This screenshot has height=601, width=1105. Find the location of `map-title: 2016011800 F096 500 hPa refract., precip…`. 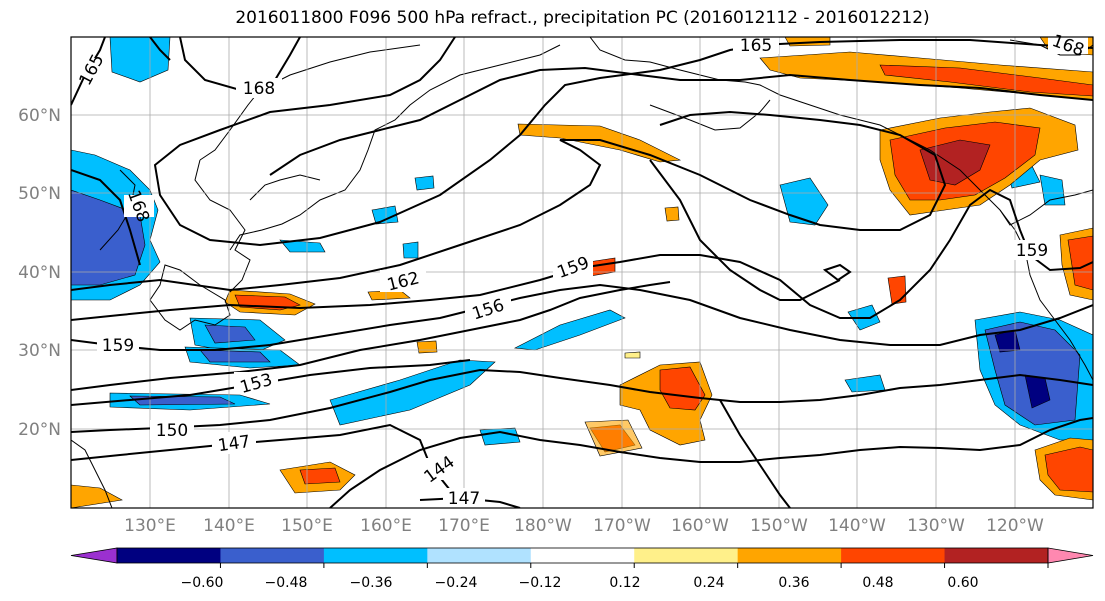

map-title: 2016011800 F096 500 hPa refract., precip… is located at coordinates (582, 18).